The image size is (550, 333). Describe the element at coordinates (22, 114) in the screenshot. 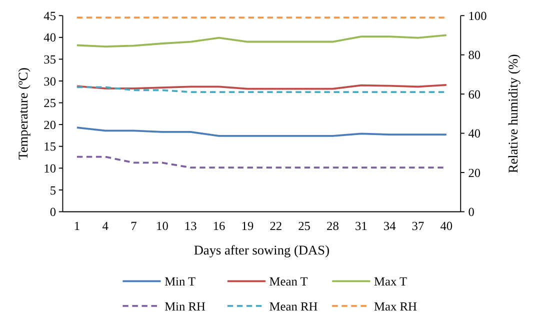

I see `y-axis-title: Temperature (ºC)` at that location.